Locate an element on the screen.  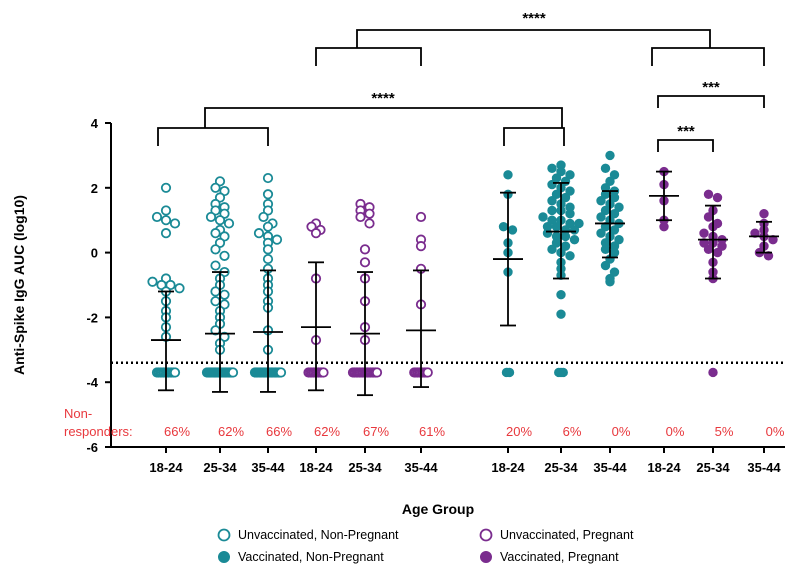
bracket-left-unvacc-nonpreg is located at coordinates (213, 136).